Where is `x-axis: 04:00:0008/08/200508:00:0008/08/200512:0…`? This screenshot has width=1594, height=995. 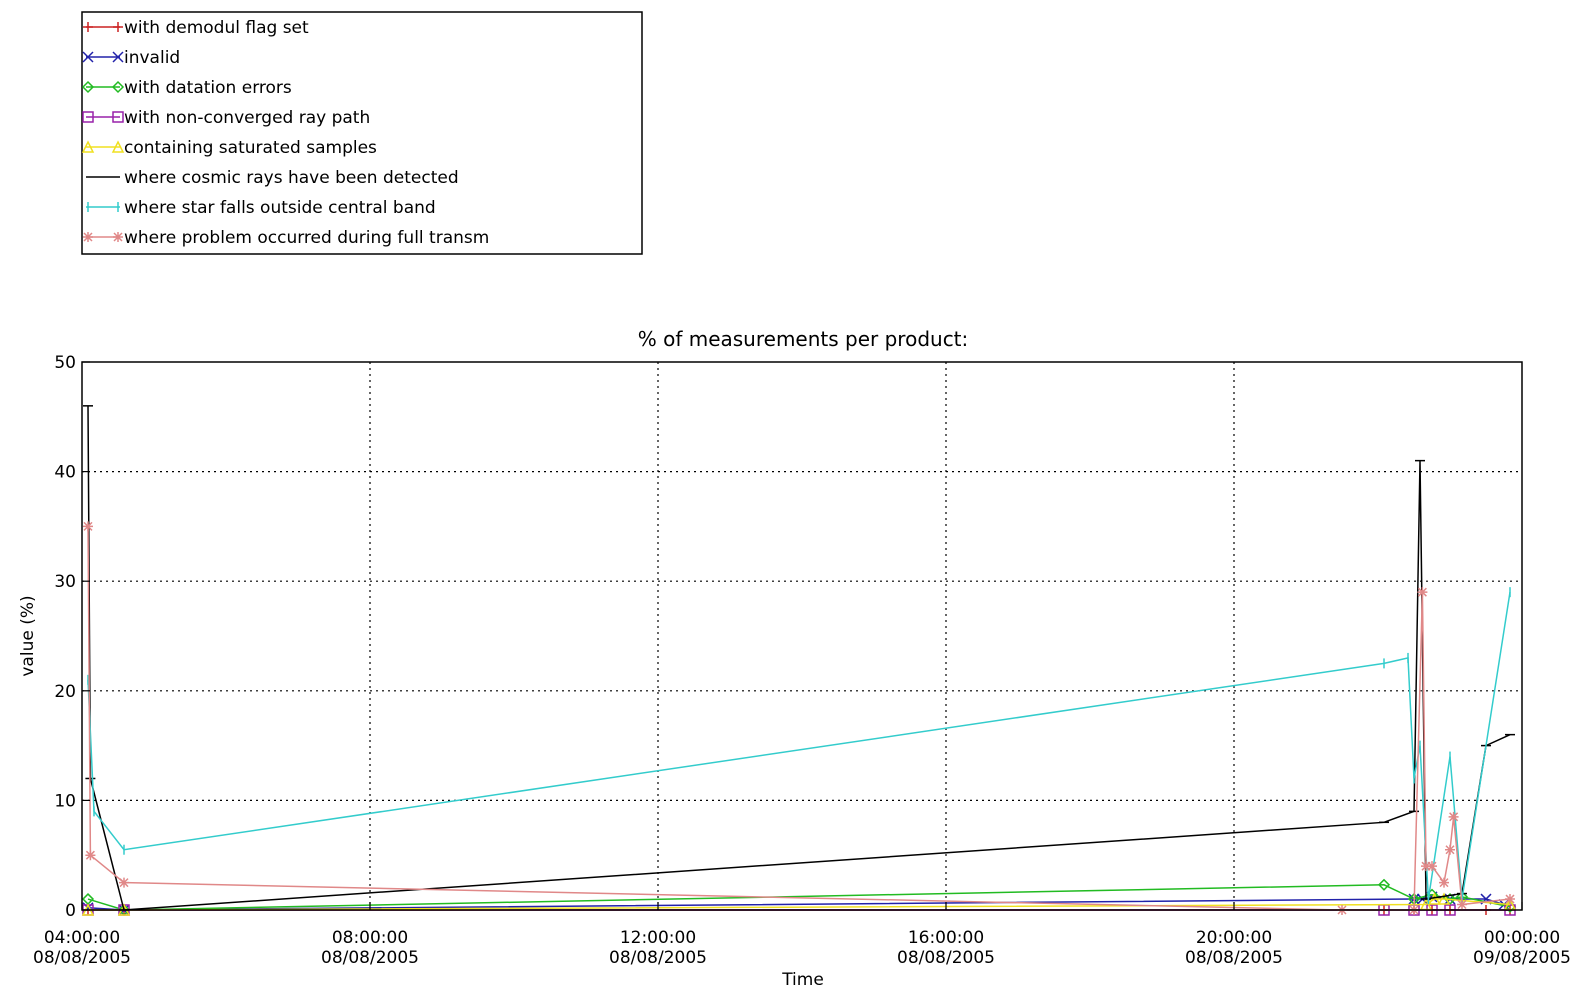
x-axis: 04:00:0008/08/200508:00:0008/08/200512:0… is located at coordinates (802, 935).